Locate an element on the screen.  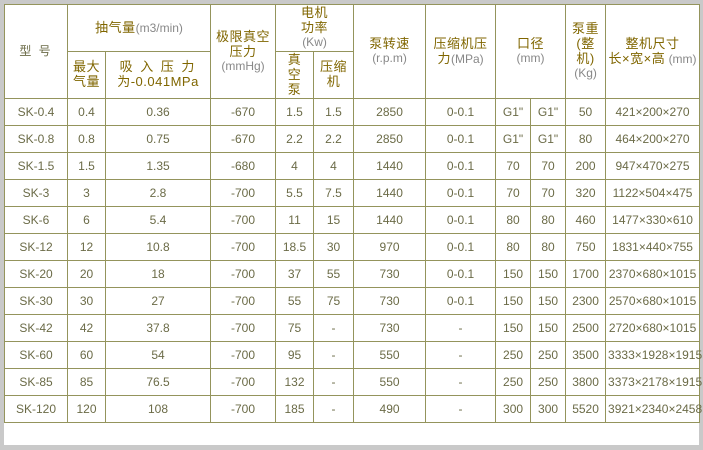
cell-motor-vacuum-pump: 37 is located at coordinates (295, 274).